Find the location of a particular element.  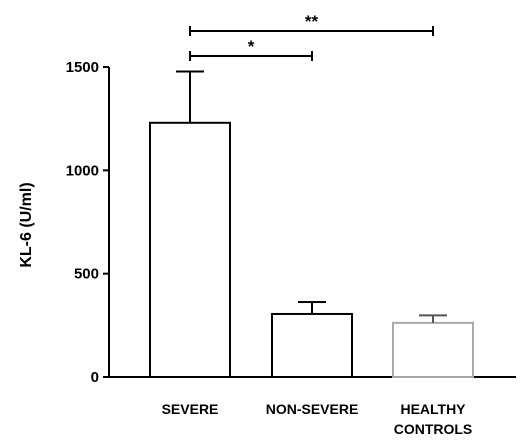

y-tick-label: 1500 is located at coordinates (82, 67).